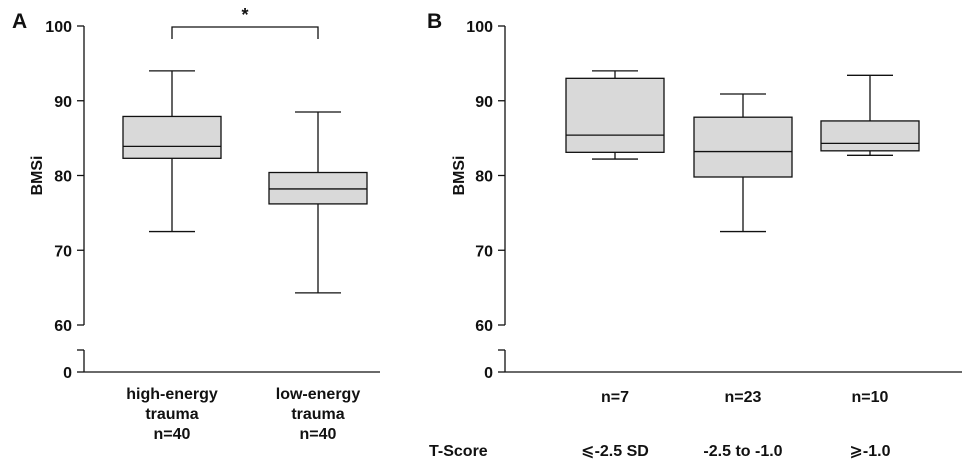 Image resolution: width=973 pixels, height=463 pixels. I want to click on t-score-label: T-Score, so click(458, 451).